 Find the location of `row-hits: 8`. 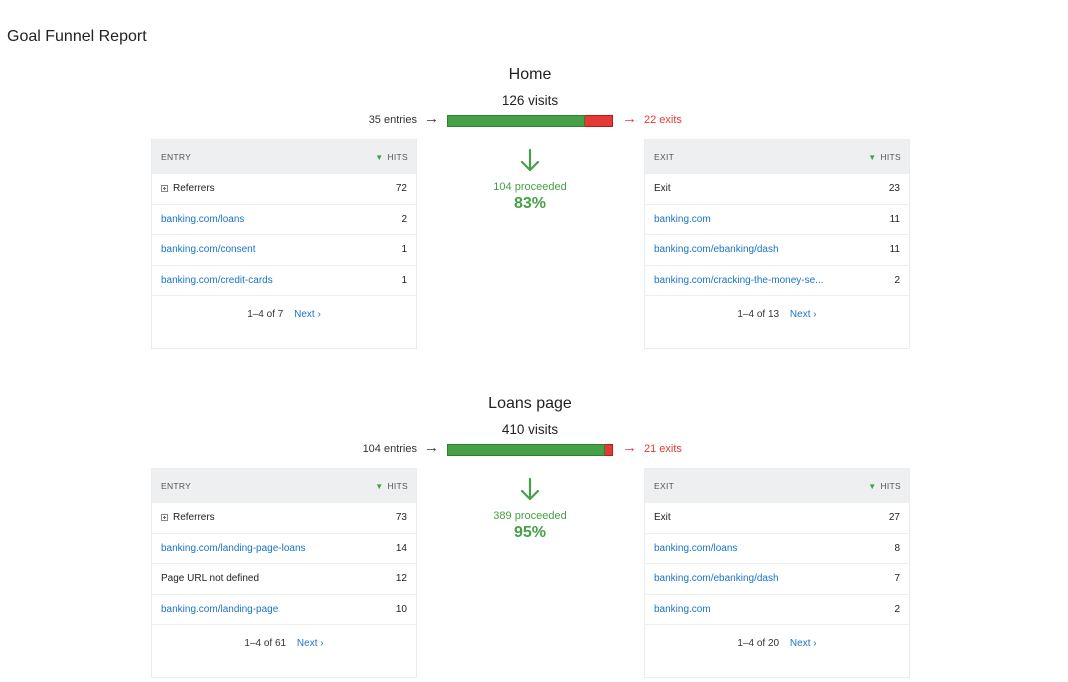

row-hits: 8 is located at coordinates (897, 548).